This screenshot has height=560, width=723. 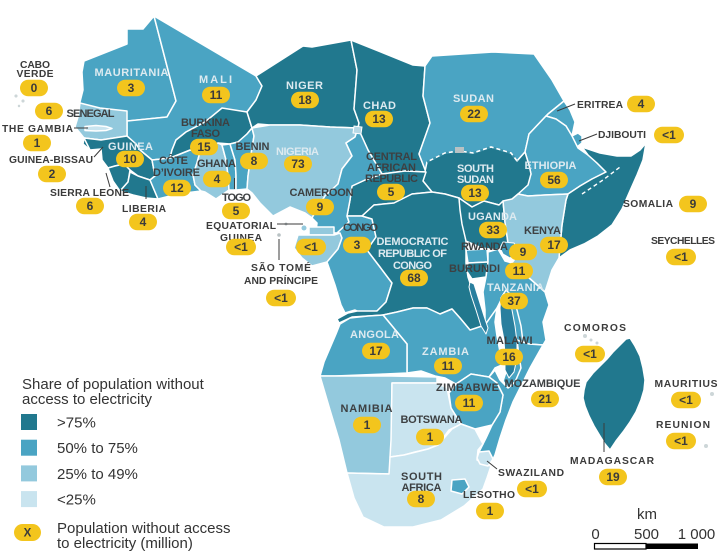 I want to click on svg-text: 12, so click(x=177, y=188).